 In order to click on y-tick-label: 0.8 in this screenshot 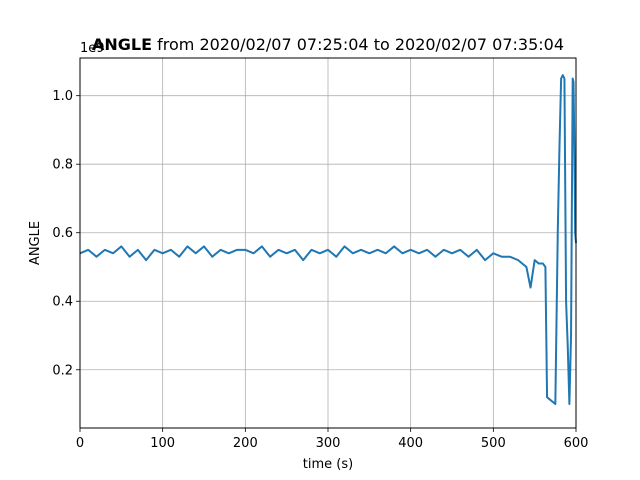, I will do `click(62, 165)`.